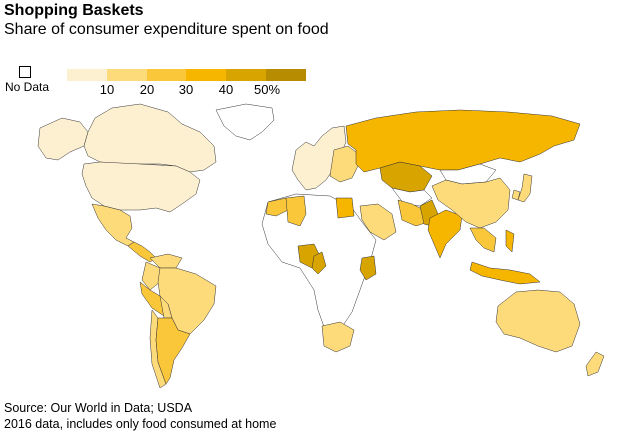 The image size is (634, 436). I want to click on central-america, so click(142, 252).